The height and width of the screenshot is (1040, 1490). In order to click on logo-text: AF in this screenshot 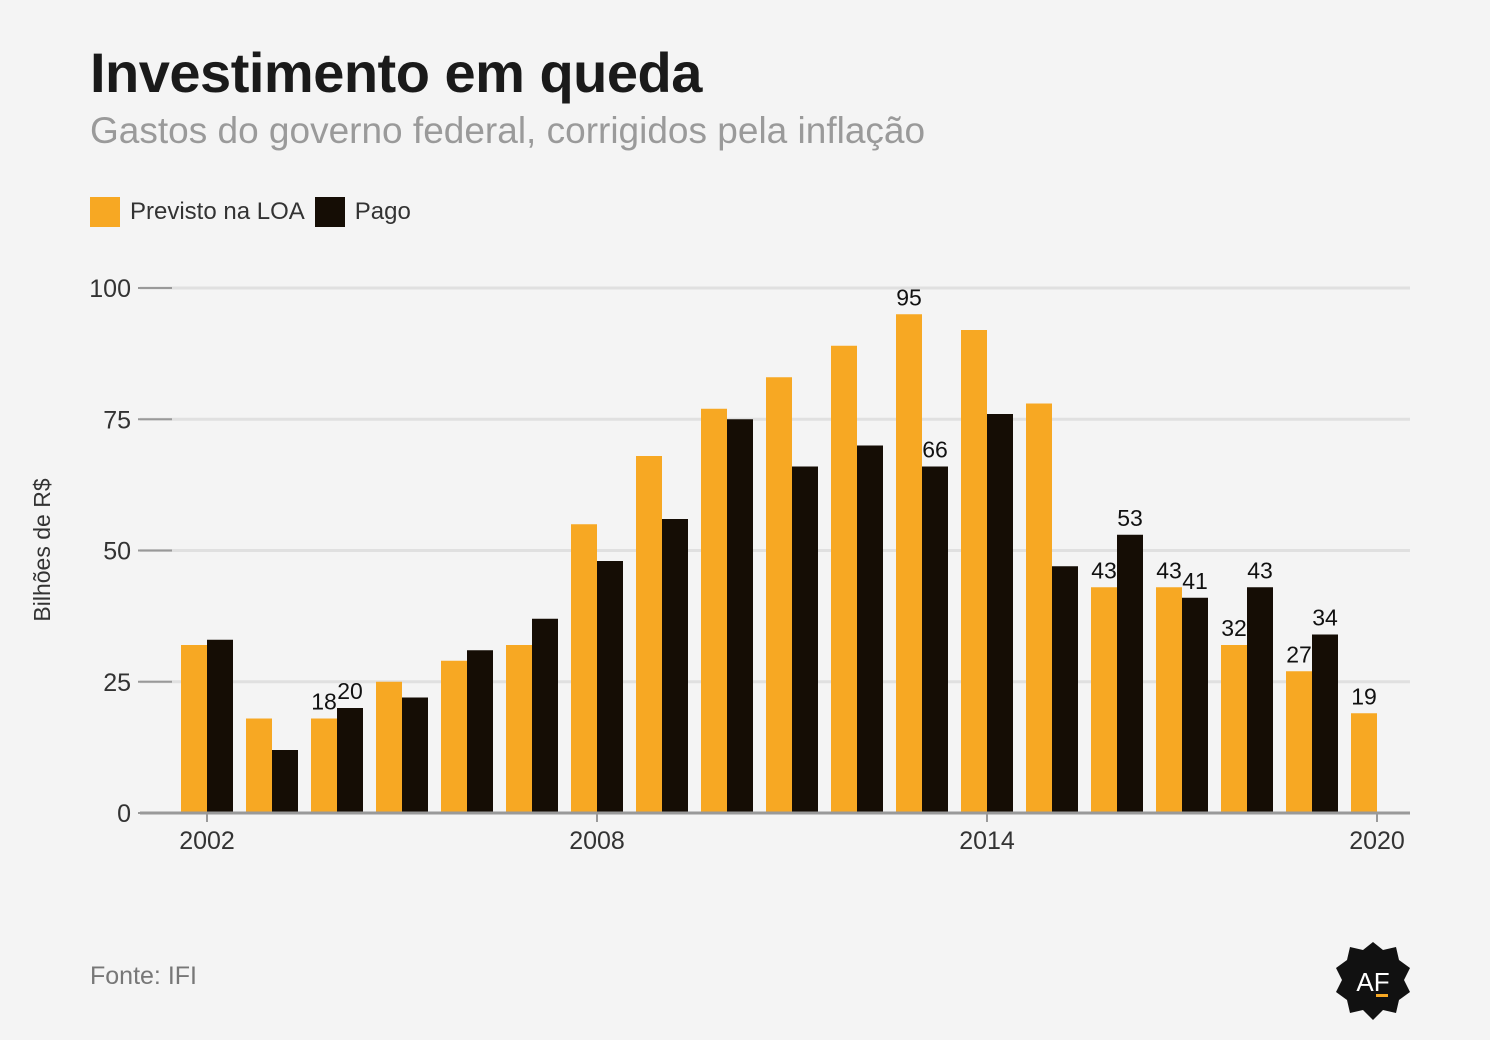, I will do `click(1372, 982)`.